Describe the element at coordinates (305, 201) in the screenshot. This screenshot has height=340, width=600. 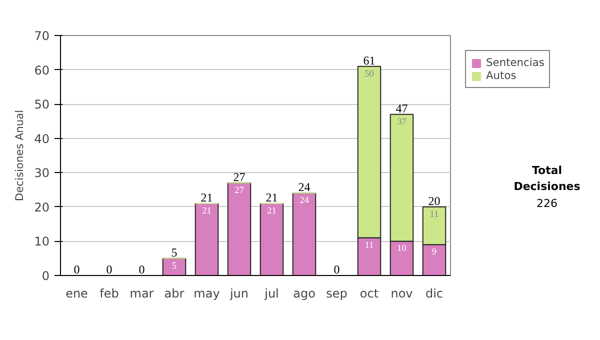
I see `data-label: 24` at that location.